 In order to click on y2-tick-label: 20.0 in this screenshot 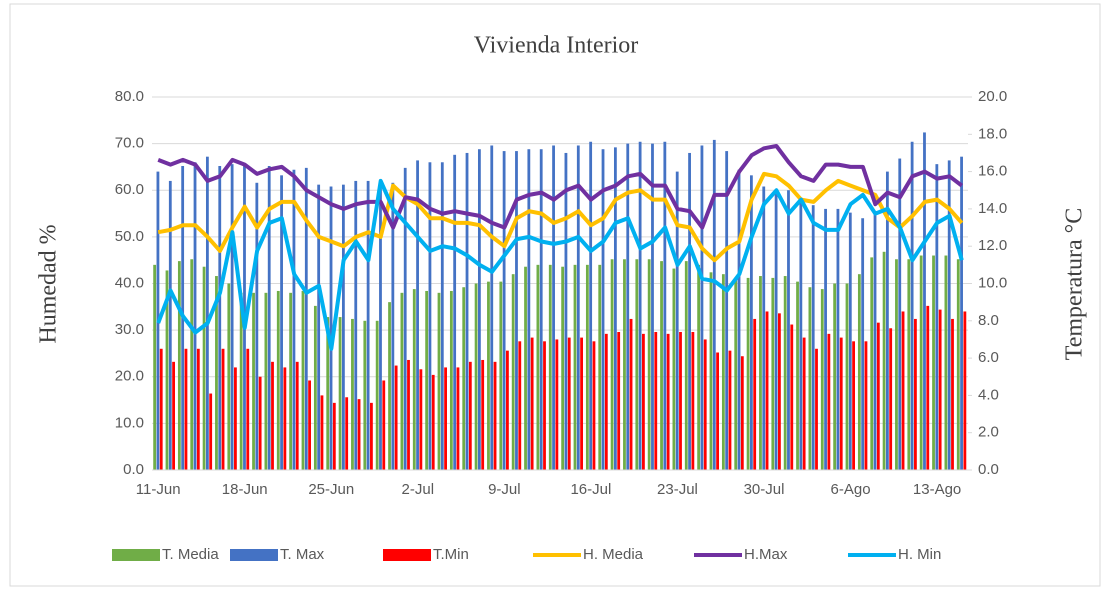, I will do `click(992, 96)`.